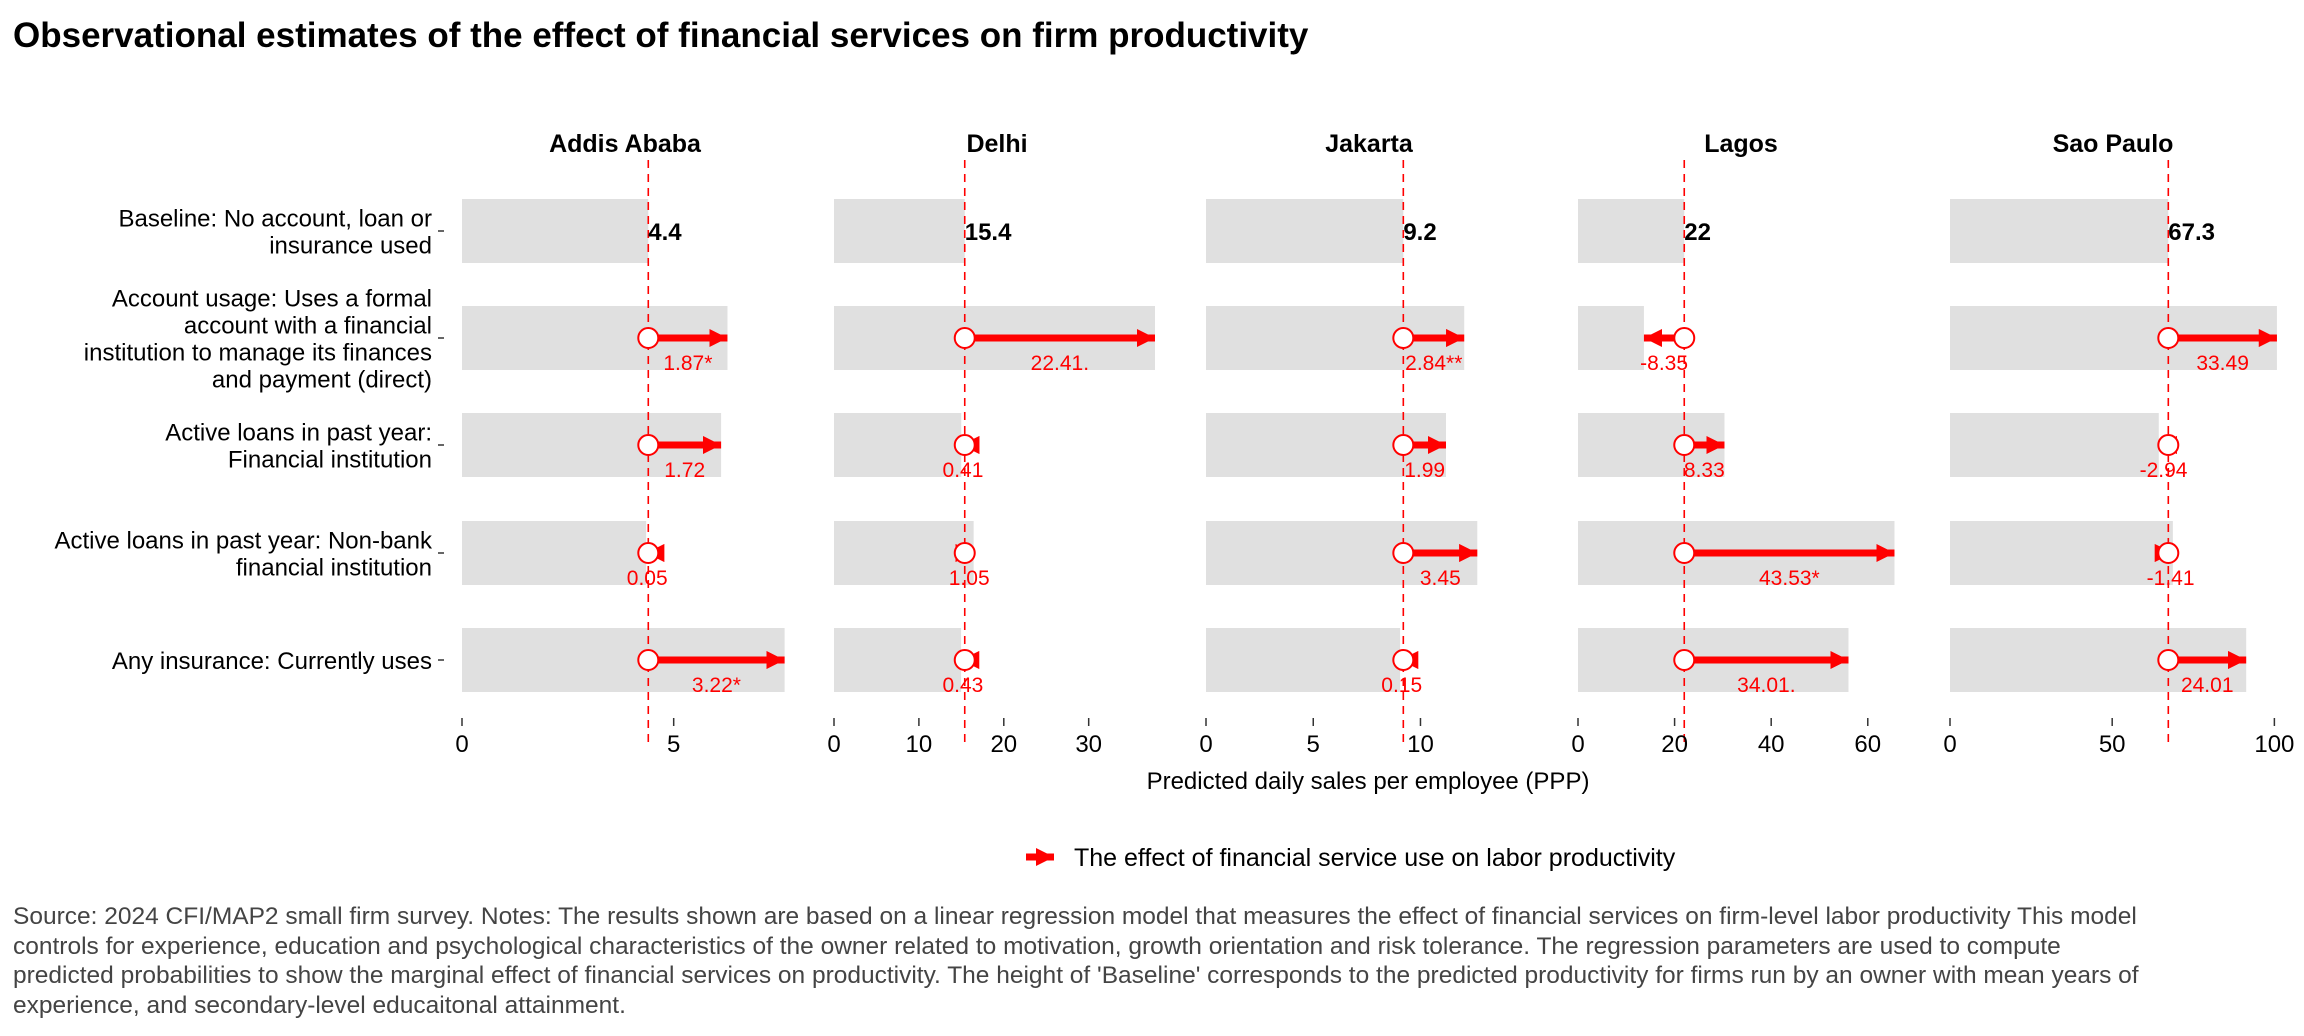 This screenshot has height=1036, width=2304. What do you see at coordinates (1401, 685) in the screenshot?
I see `effect-label: 0.15` at bounding box center [1401, 685].